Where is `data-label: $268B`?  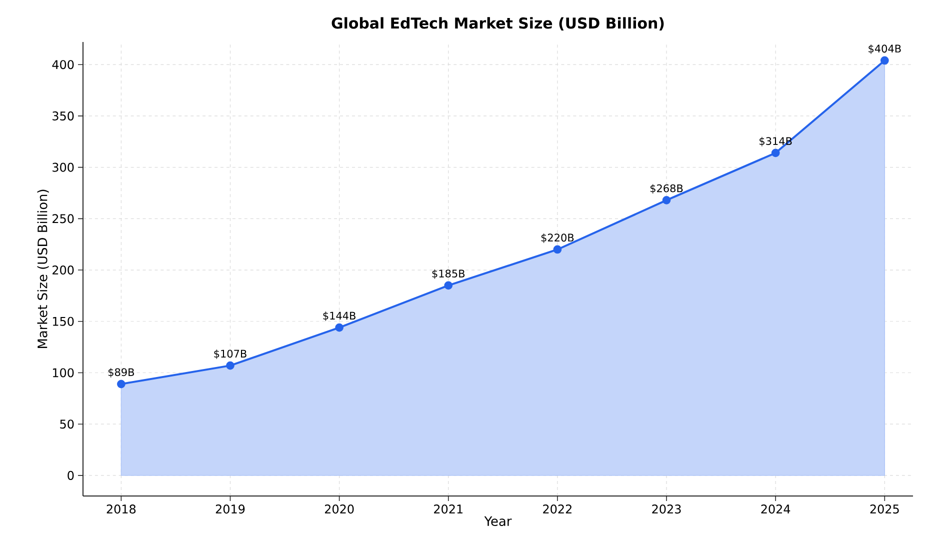 data-label: $268B is located at coordinates (666, 189).